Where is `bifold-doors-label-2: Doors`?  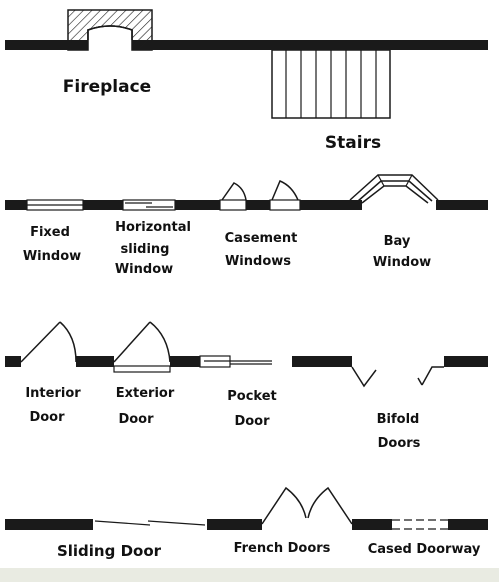
bifold-doors-label-2: Doors is located at coordinates (399, 443).